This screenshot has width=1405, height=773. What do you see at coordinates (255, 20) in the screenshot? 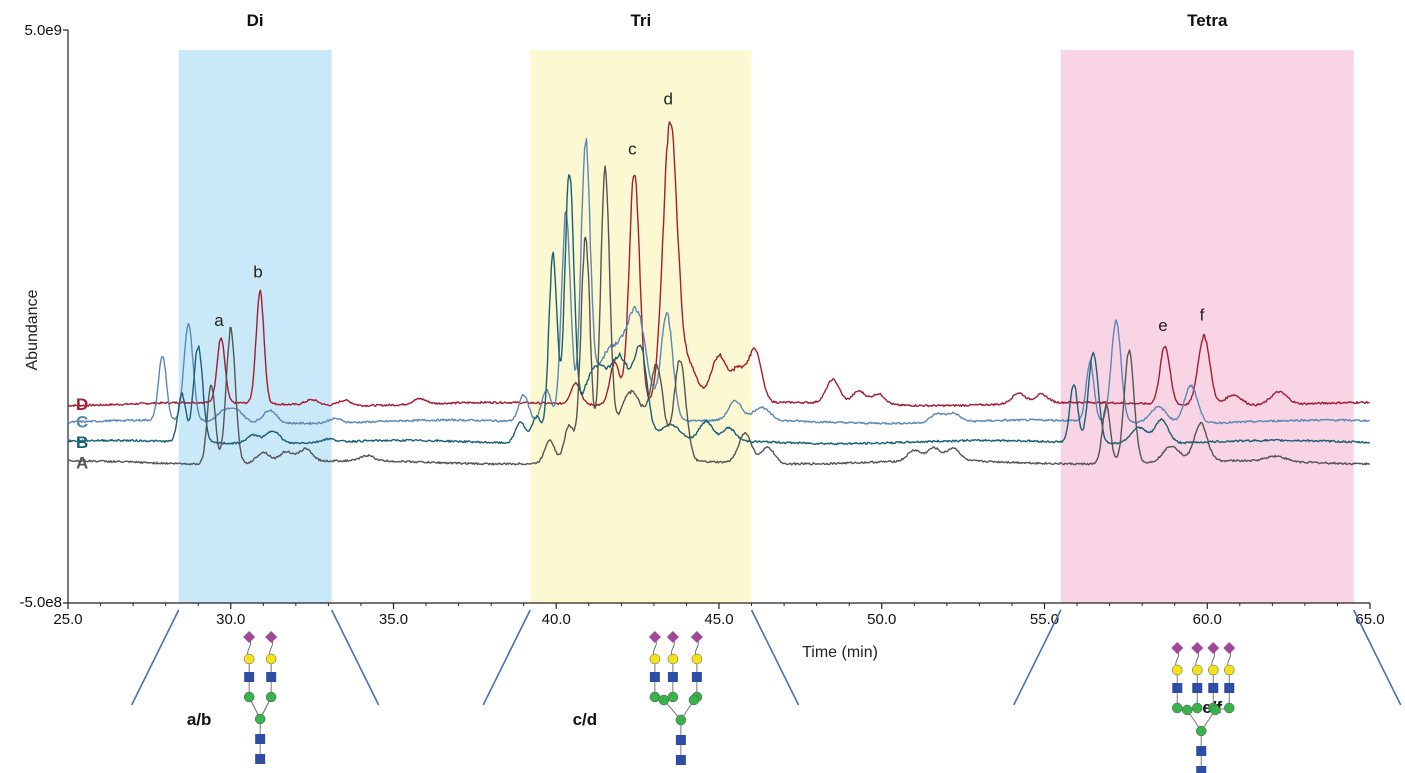
I see `region-title: Di` at bounding box center [255, 20].